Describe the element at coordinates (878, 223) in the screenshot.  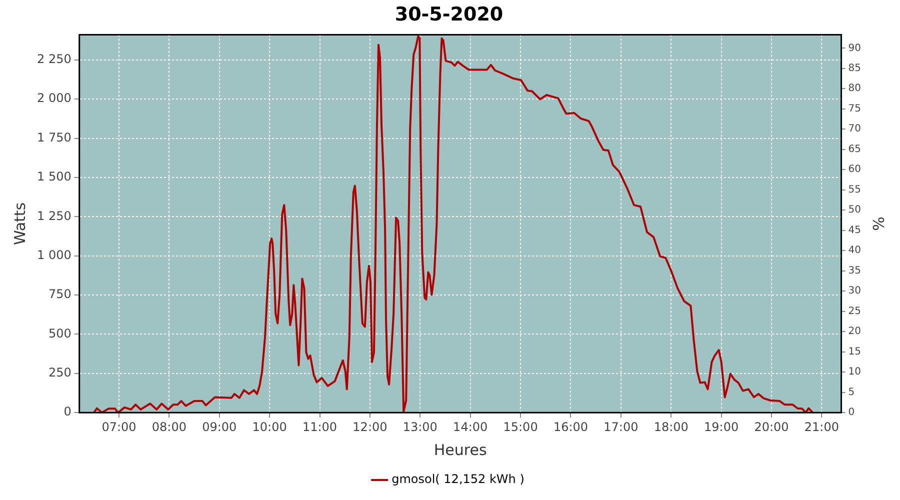
I see `y2-axis-title: %` at that location.